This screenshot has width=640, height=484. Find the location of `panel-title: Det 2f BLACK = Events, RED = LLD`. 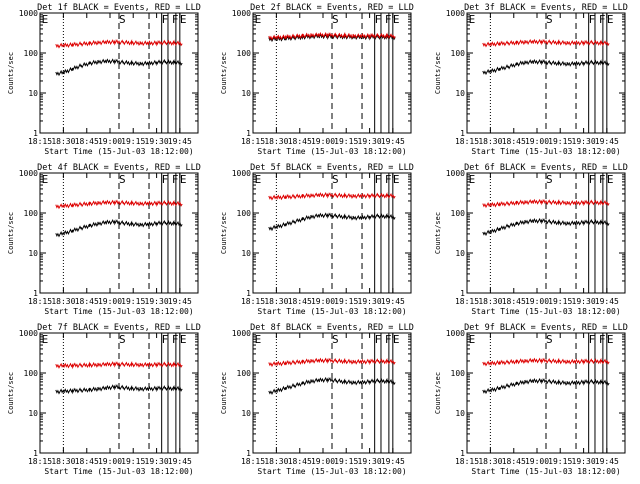

panel-title: Det 2f BLACK = Events, RED = LLD is located at coordinates (332, 8).